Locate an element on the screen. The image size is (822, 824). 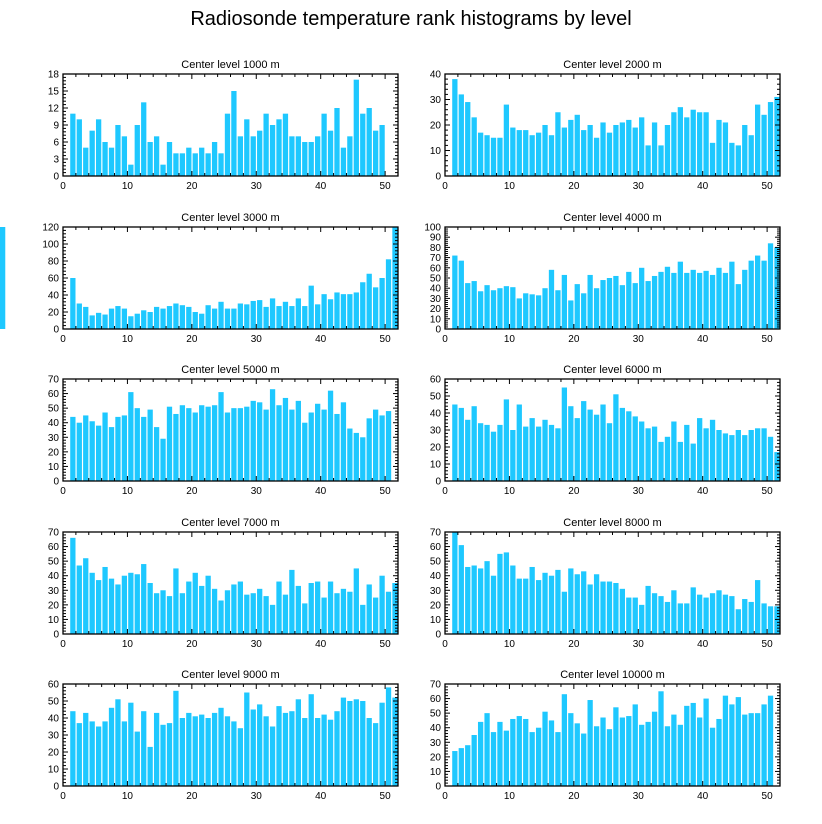
y-tick-label: 40 is located at coordinates (436, 728).